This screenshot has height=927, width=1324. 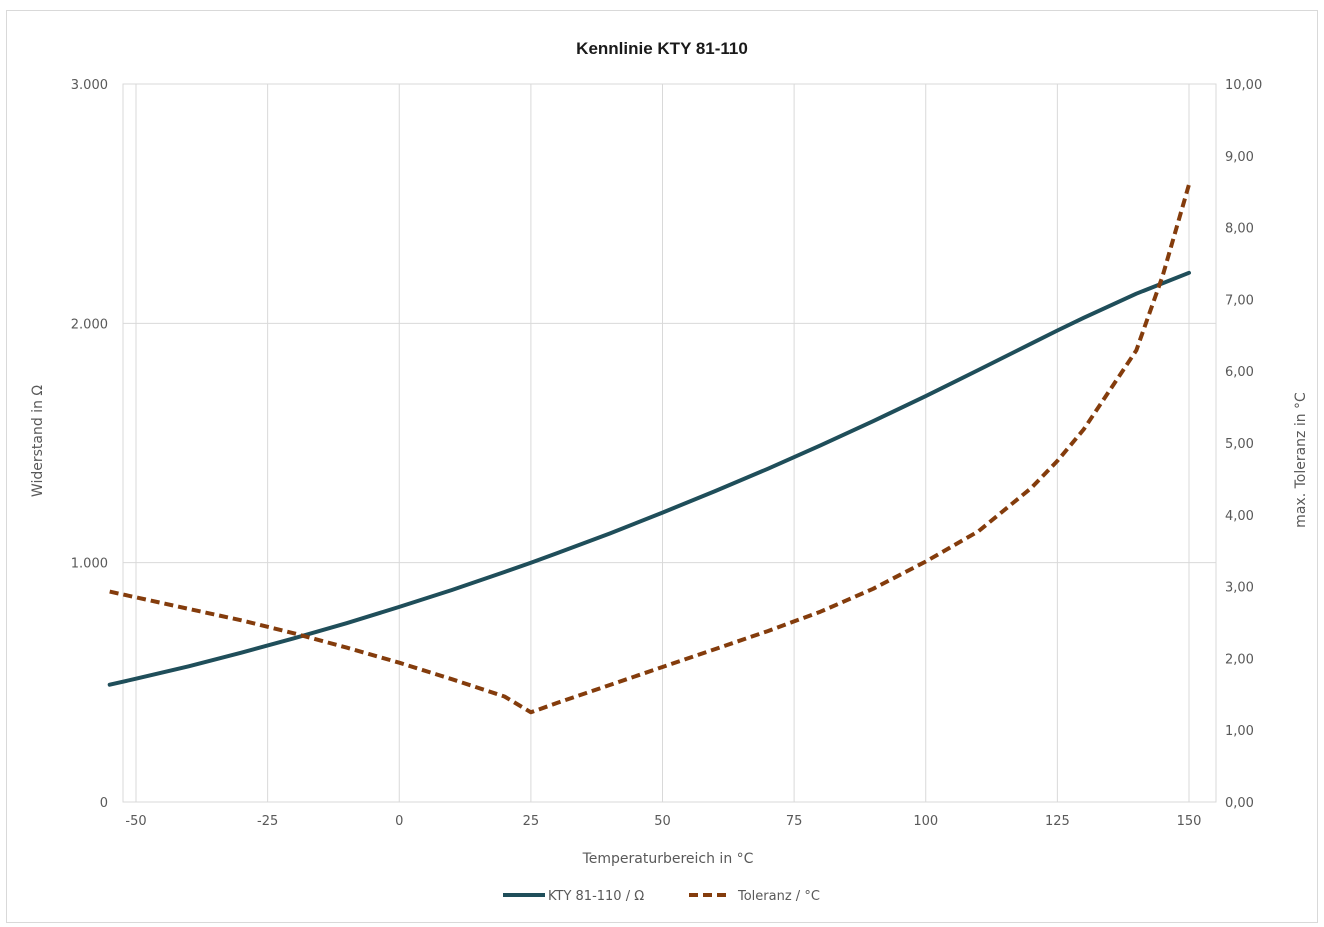 I want to click on y-tick-label: 3.000, so click(x=89, y=85).